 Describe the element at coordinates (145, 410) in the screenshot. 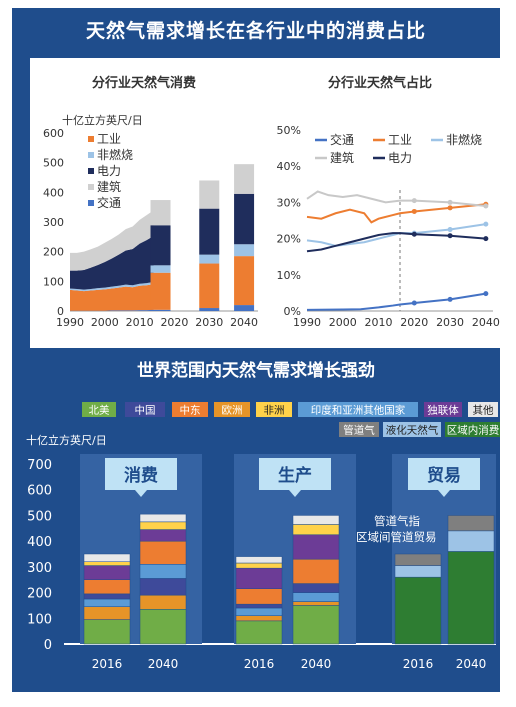

I see `legend-label: 中国` at that location.